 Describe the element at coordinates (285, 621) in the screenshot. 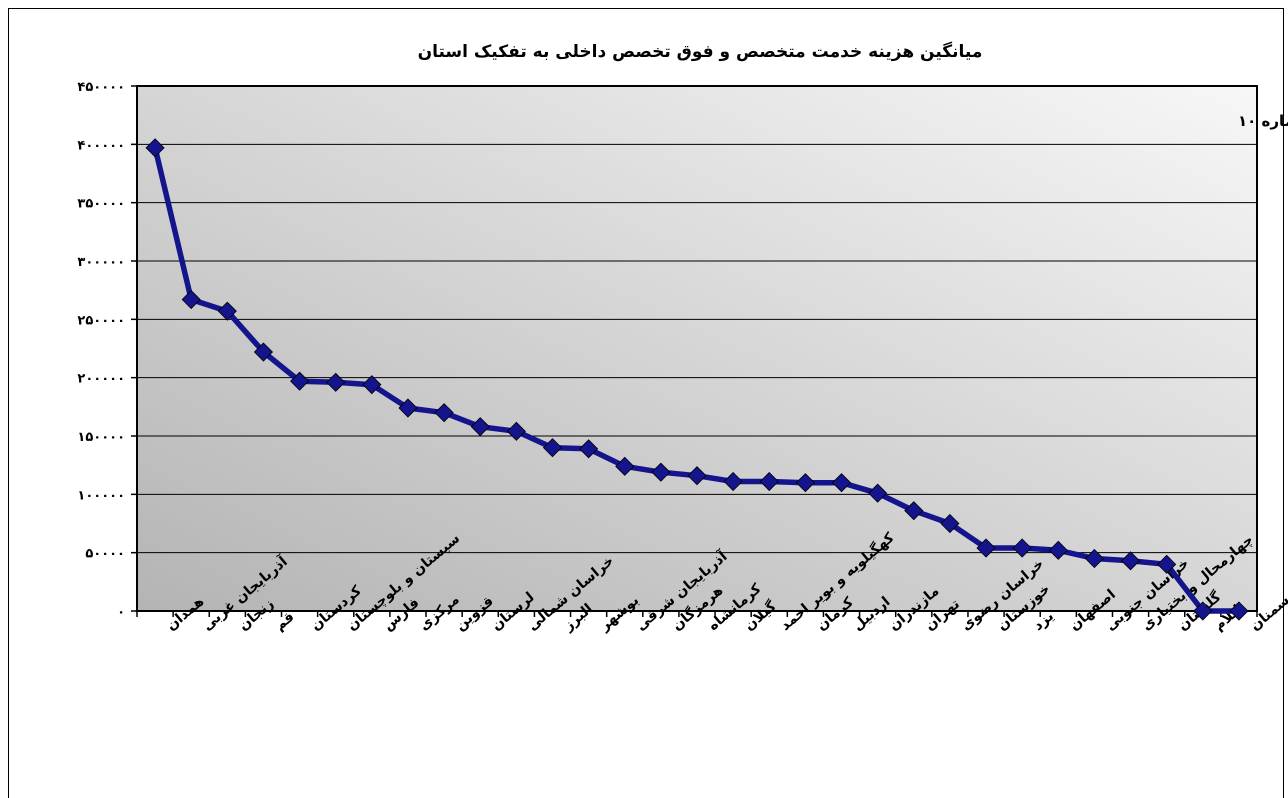

I see `x-tick-label: قم` at that location.